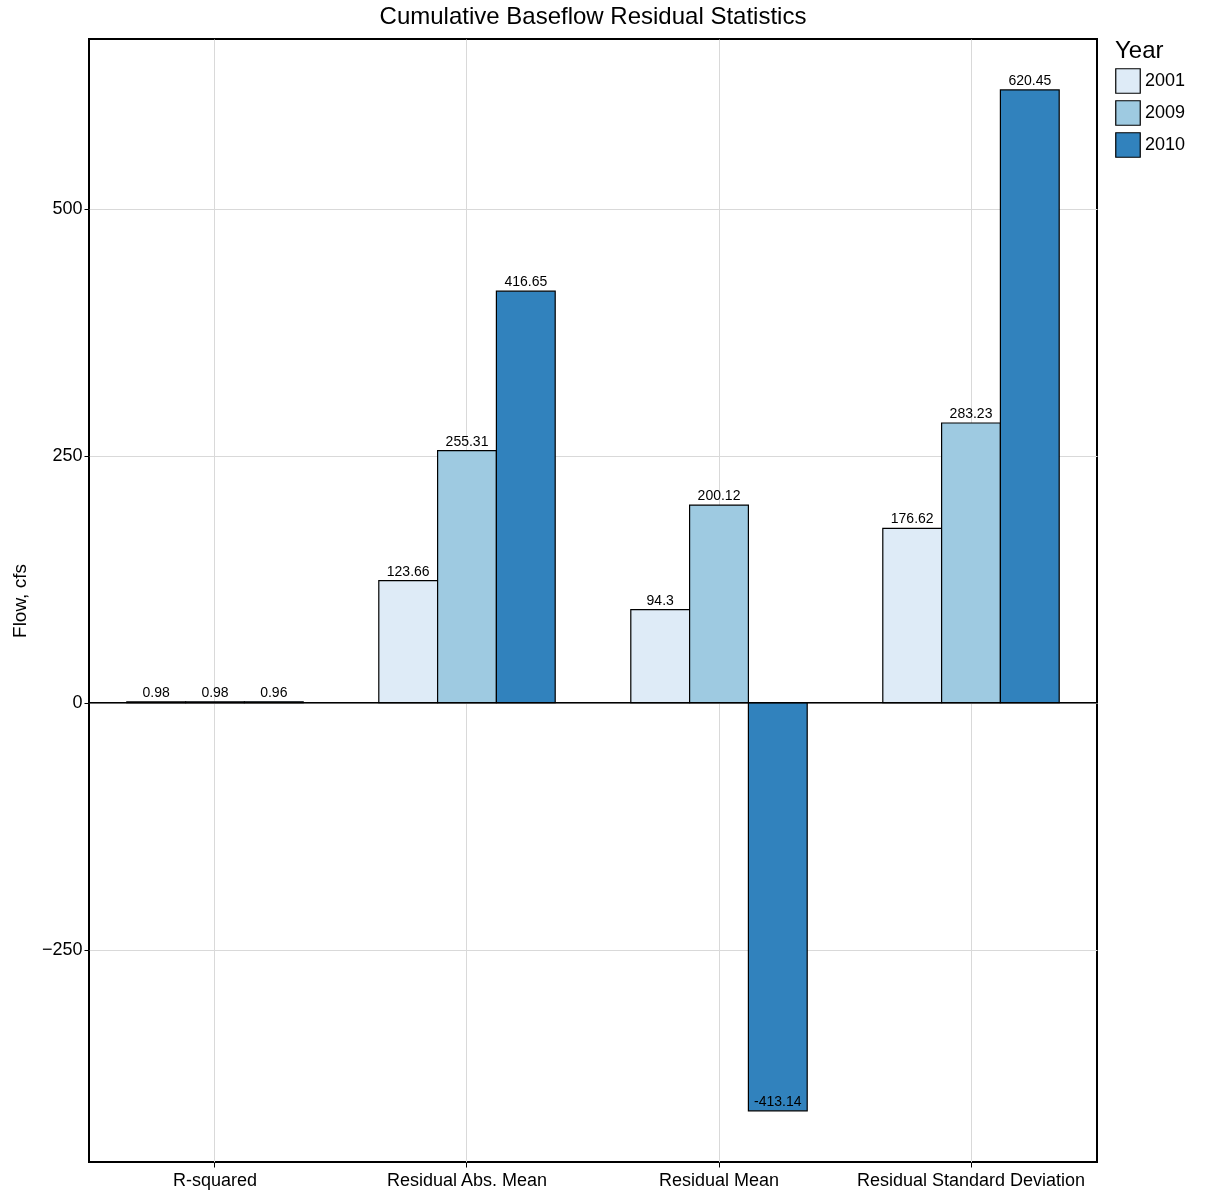  I want to click on data-label: 283.23, so click(971, 412).